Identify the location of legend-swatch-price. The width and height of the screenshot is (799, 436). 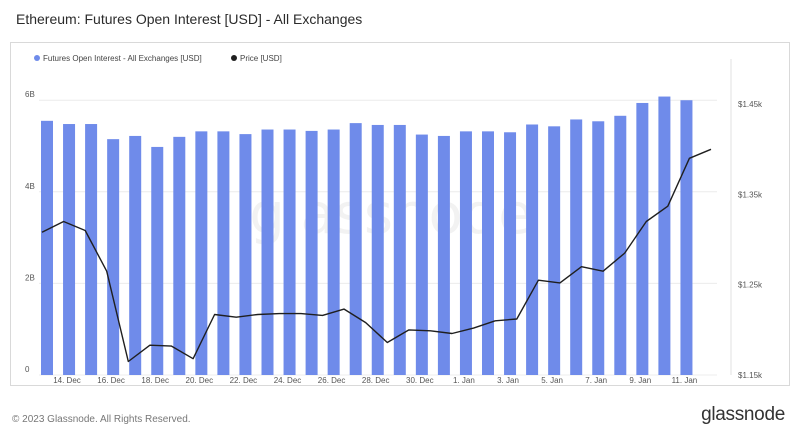
(234, 58).